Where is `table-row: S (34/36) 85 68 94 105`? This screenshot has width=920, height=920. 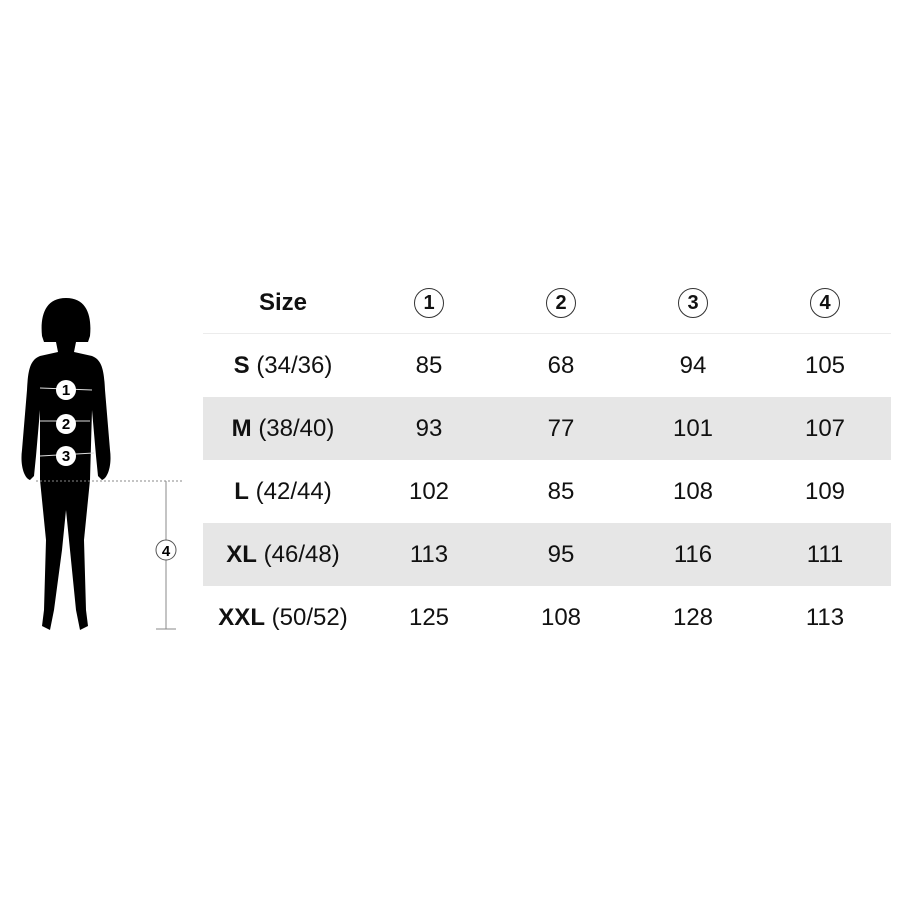
table-row: S (34/36) 85 68 94 105 is located at coordinates (547, 365).